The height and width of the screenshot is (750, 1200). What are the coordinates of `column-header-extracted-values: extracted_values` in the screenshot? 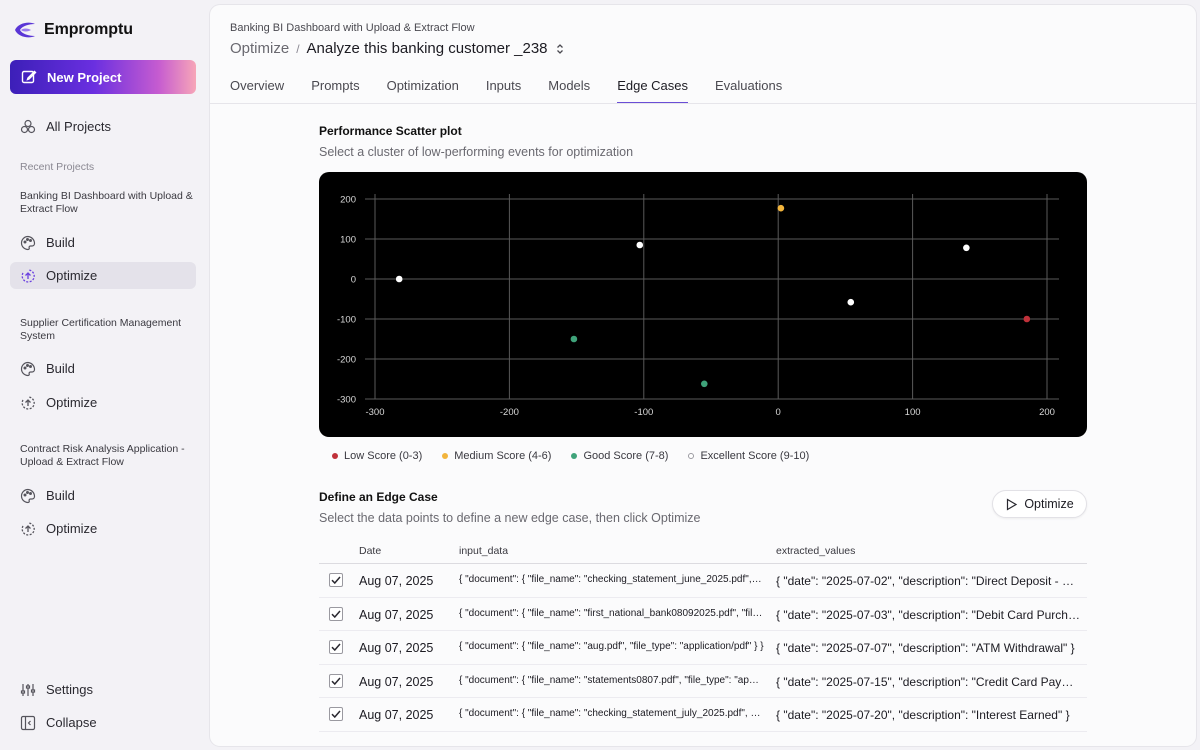 It's located at (816, 551).